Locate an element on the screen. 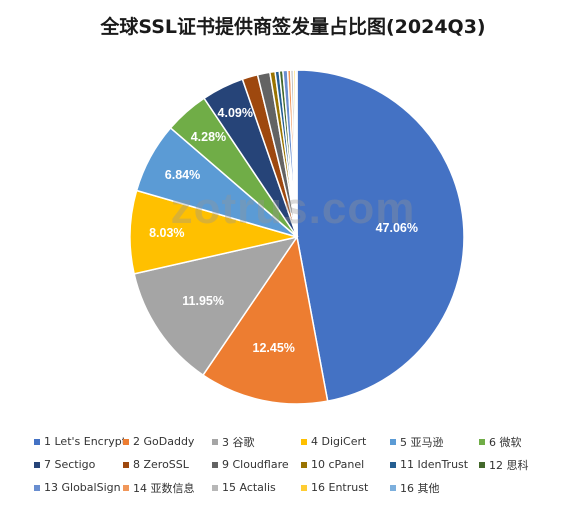  legend-item: 13 GlobalSign is located at coordinates (78, 487).